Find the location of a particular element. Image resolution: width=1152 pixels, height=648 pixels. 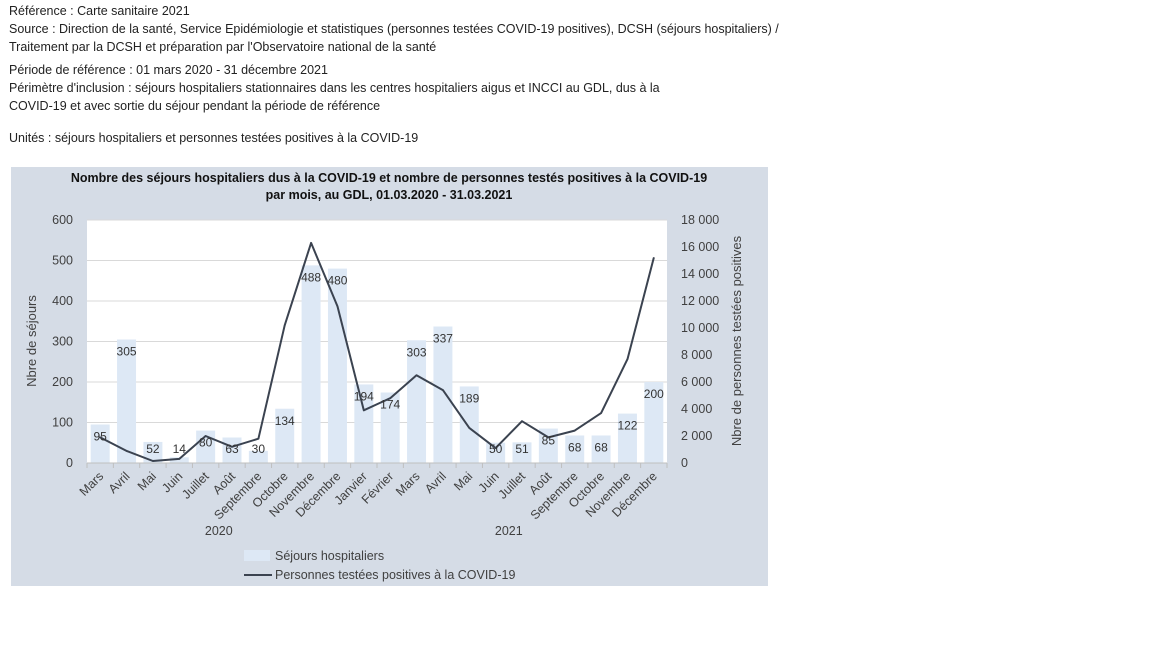

y-tick-label: 300 is located at coordinates (62, 342).